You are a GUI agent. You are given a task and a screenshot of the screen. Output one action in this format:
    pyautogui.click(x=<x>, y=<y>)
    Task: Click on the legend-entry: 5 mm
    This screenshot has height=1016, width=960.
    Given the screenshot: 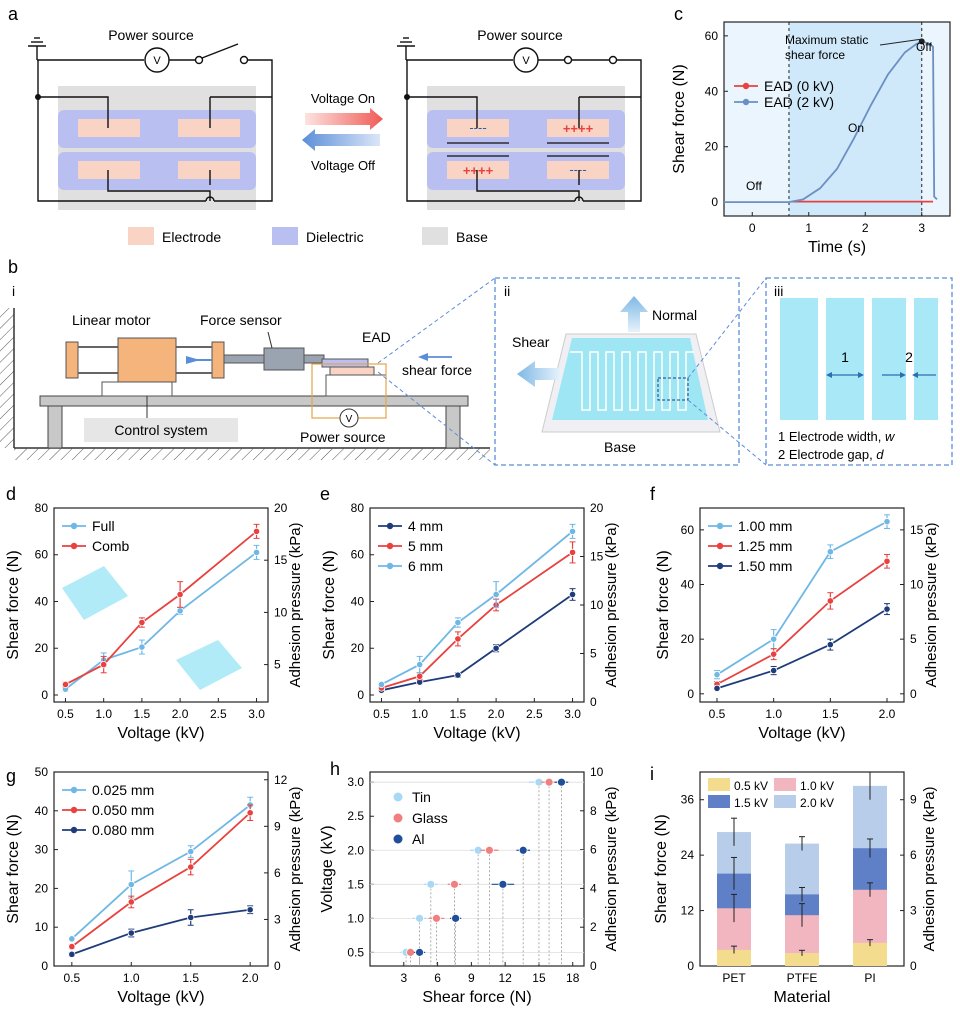 What is the action you would take?
    pyautogui.click(x=425, y=546)
    